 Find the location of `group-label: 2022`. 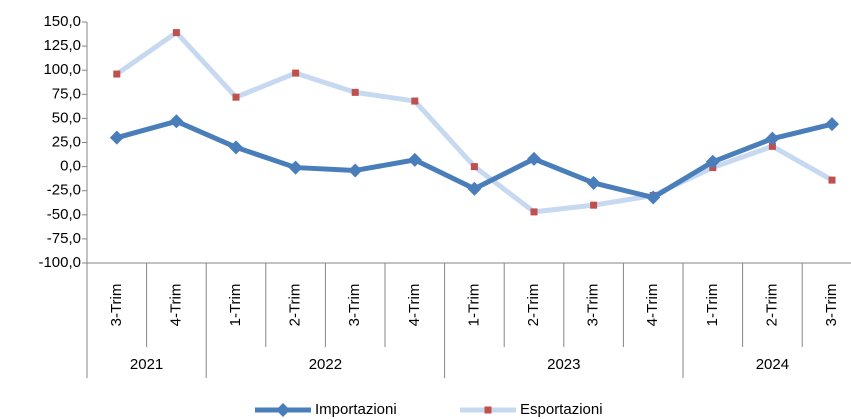

group-label: 2022 is located at coordinates (325, 364).